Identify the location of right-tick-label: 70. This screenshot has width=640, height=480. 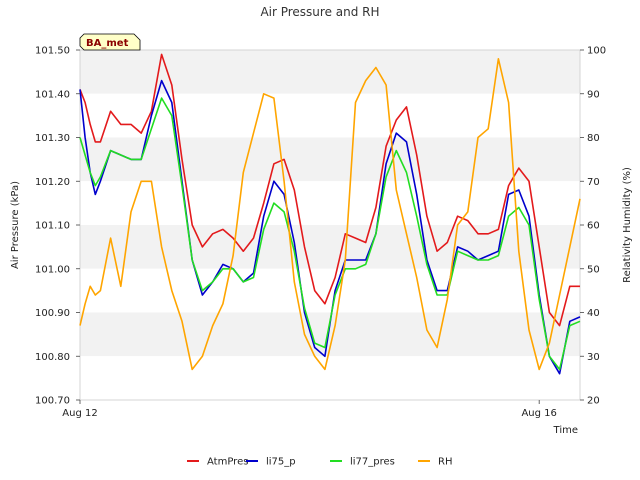
(593, 182).